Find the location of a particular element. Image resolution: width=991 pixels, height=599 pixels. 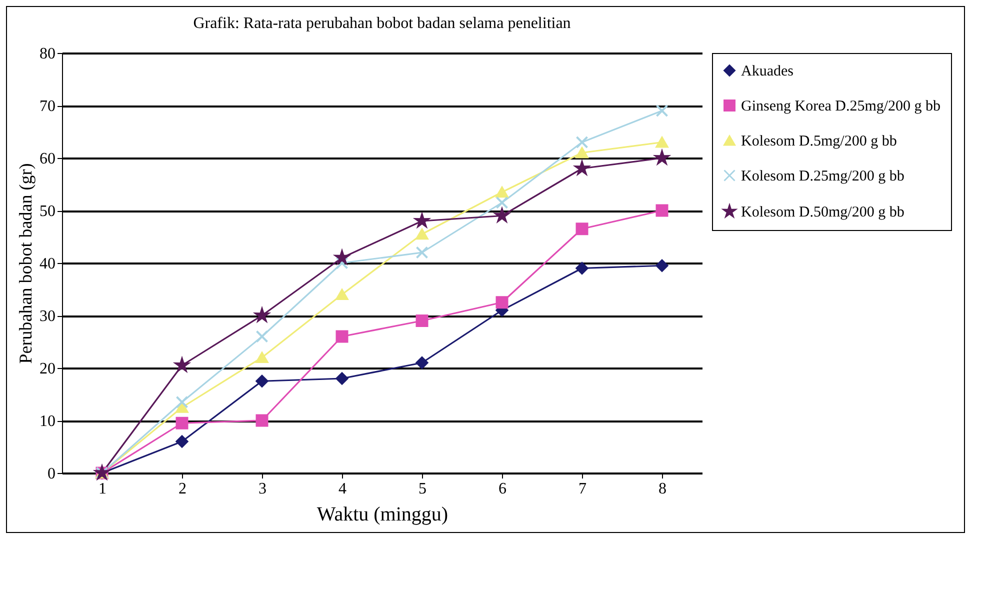

y-axis-title: Perubahan bobot badan (gr) is located at coordinates (26, 263).